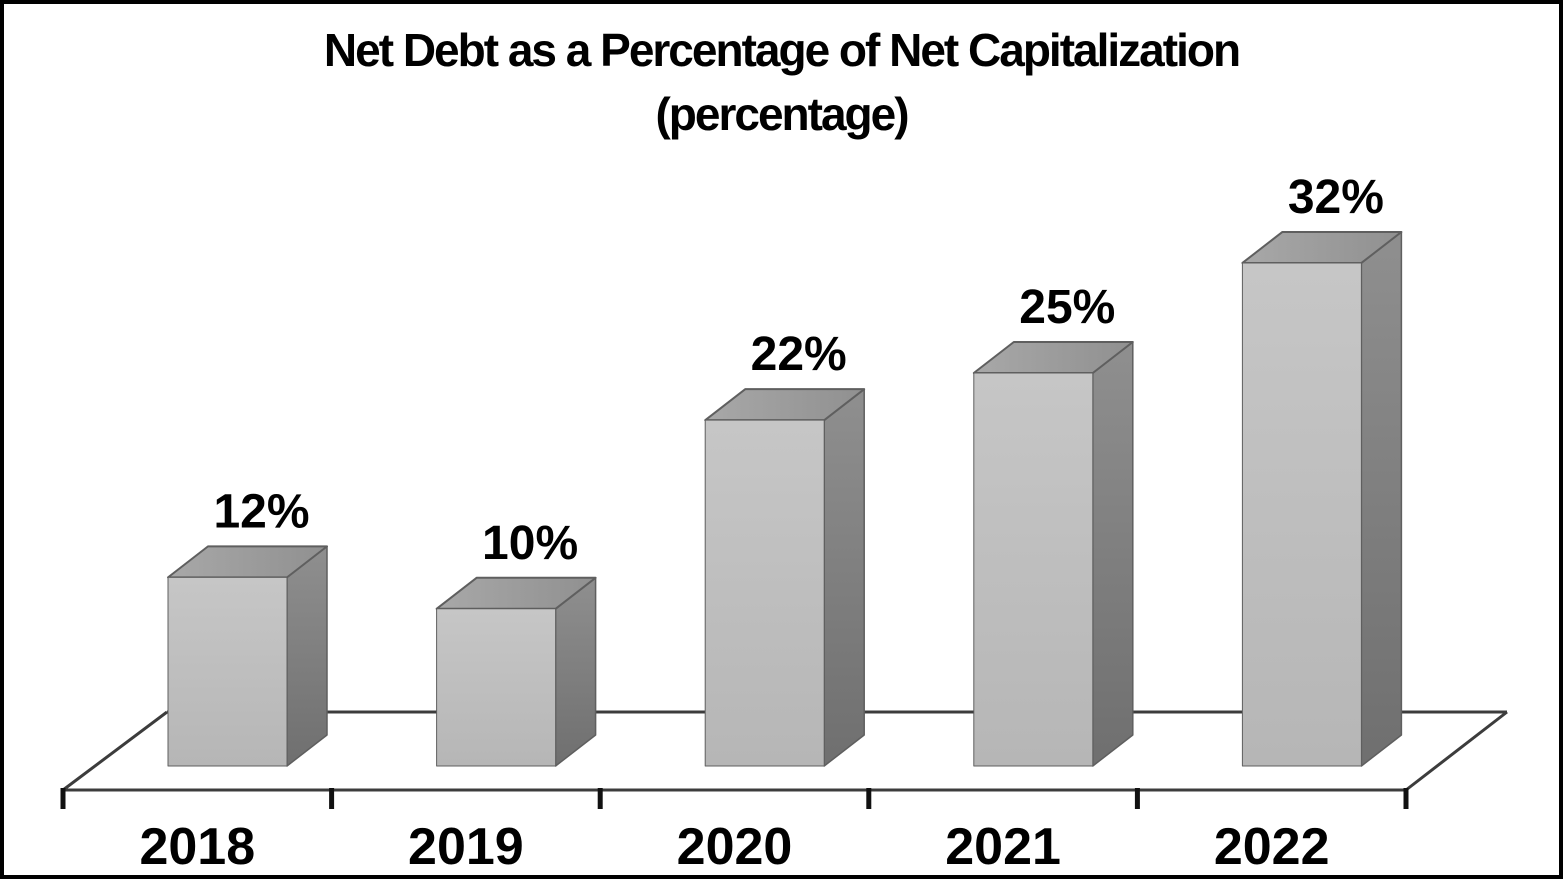  I want to click on floor-left-edge, so click(115, 751).